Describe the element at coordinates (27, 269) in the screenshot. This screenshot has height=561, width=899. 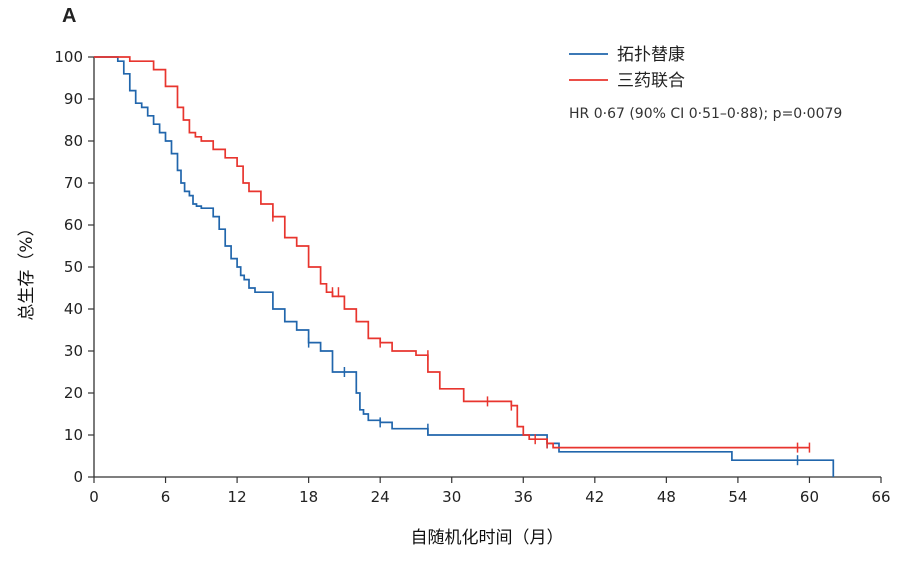
I see `y-axis-title: 总生存（%）` at that location.